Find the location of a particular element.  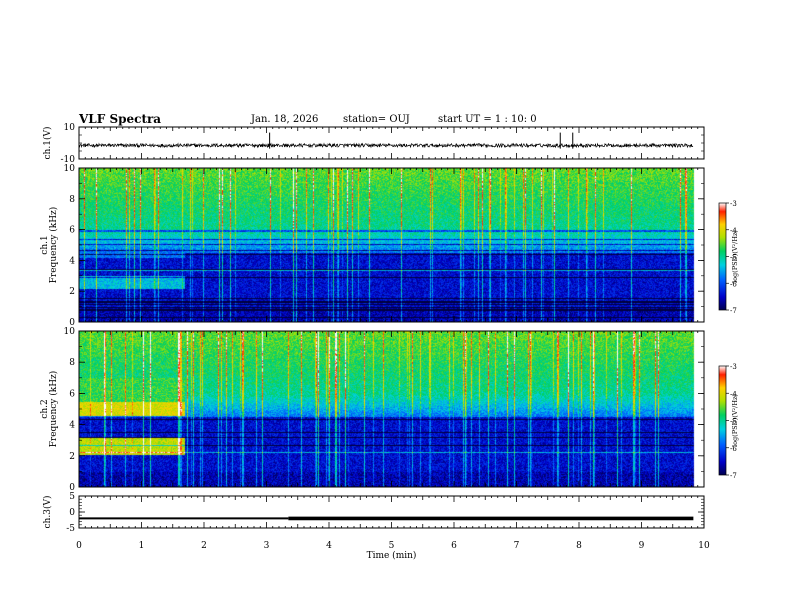

ch1-spectrogram-colorbar-label: log(PSD)(V²/Hz) is located at coordinates (735, 256).